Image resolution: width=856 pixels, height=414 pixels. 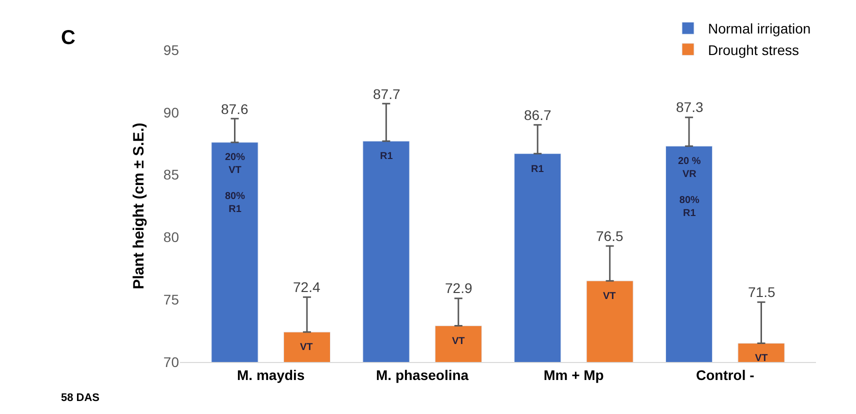 What do you see at coordinates (271, 374) in the screenshot?
I see `x-tick-label: M. maydis` at bounding box center [271, 374].